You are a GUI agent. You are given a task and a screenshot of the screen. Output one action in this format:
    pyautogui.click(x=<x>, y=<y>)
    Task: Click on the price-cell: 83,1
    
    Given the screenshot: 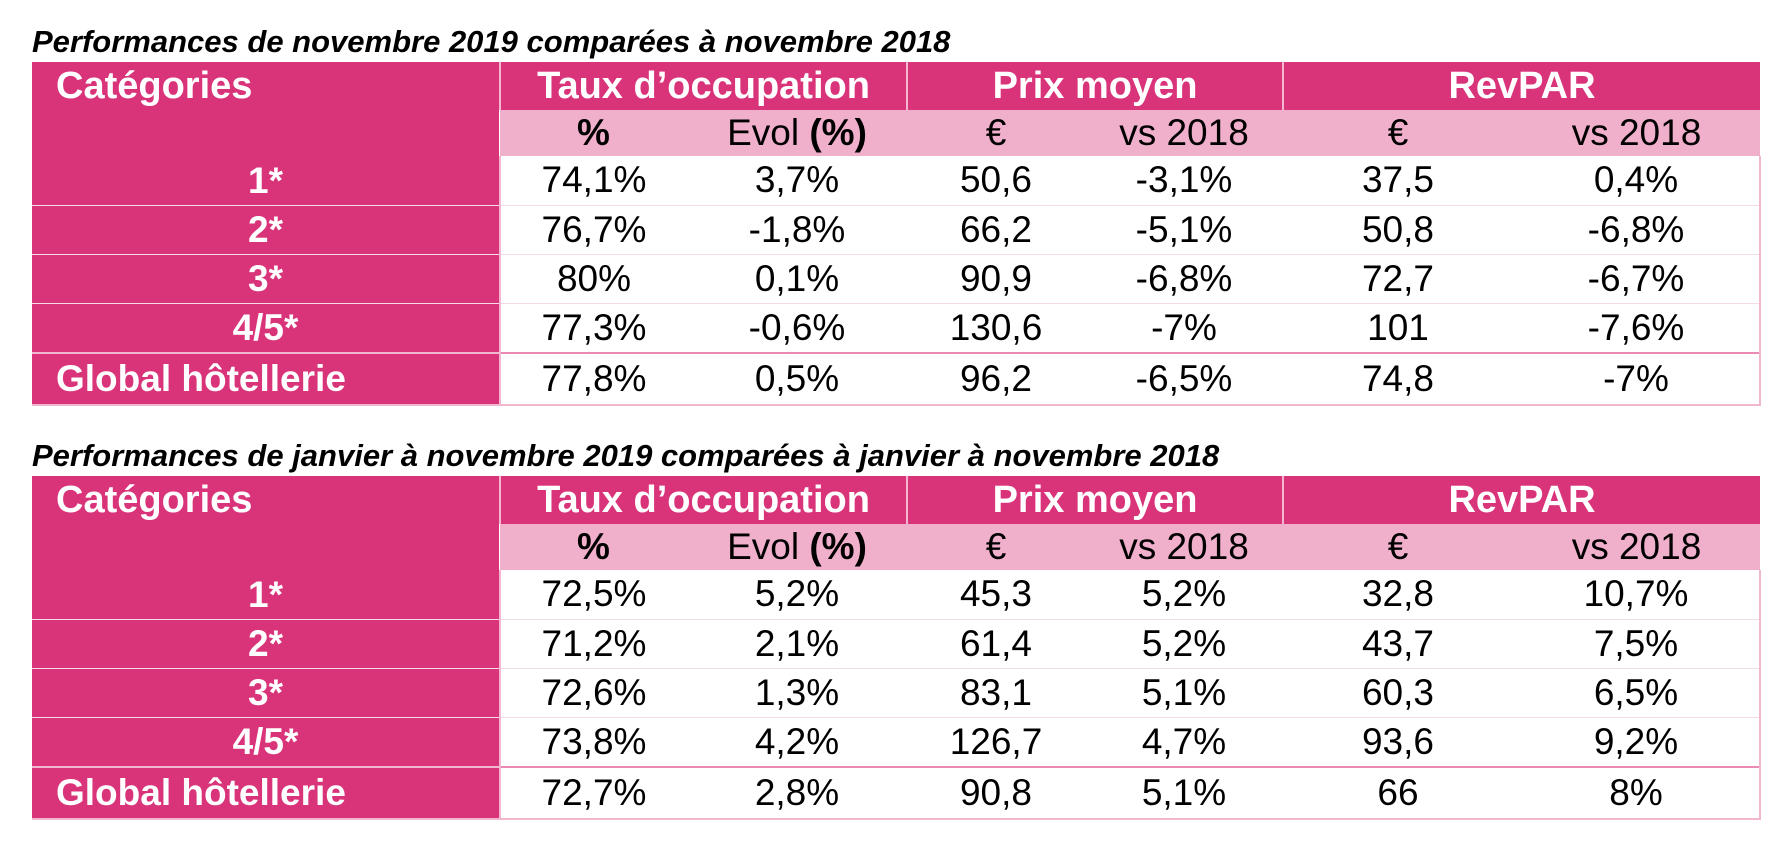 What is the action you would take?
    pyautogui.click(x=996, y=693)
    